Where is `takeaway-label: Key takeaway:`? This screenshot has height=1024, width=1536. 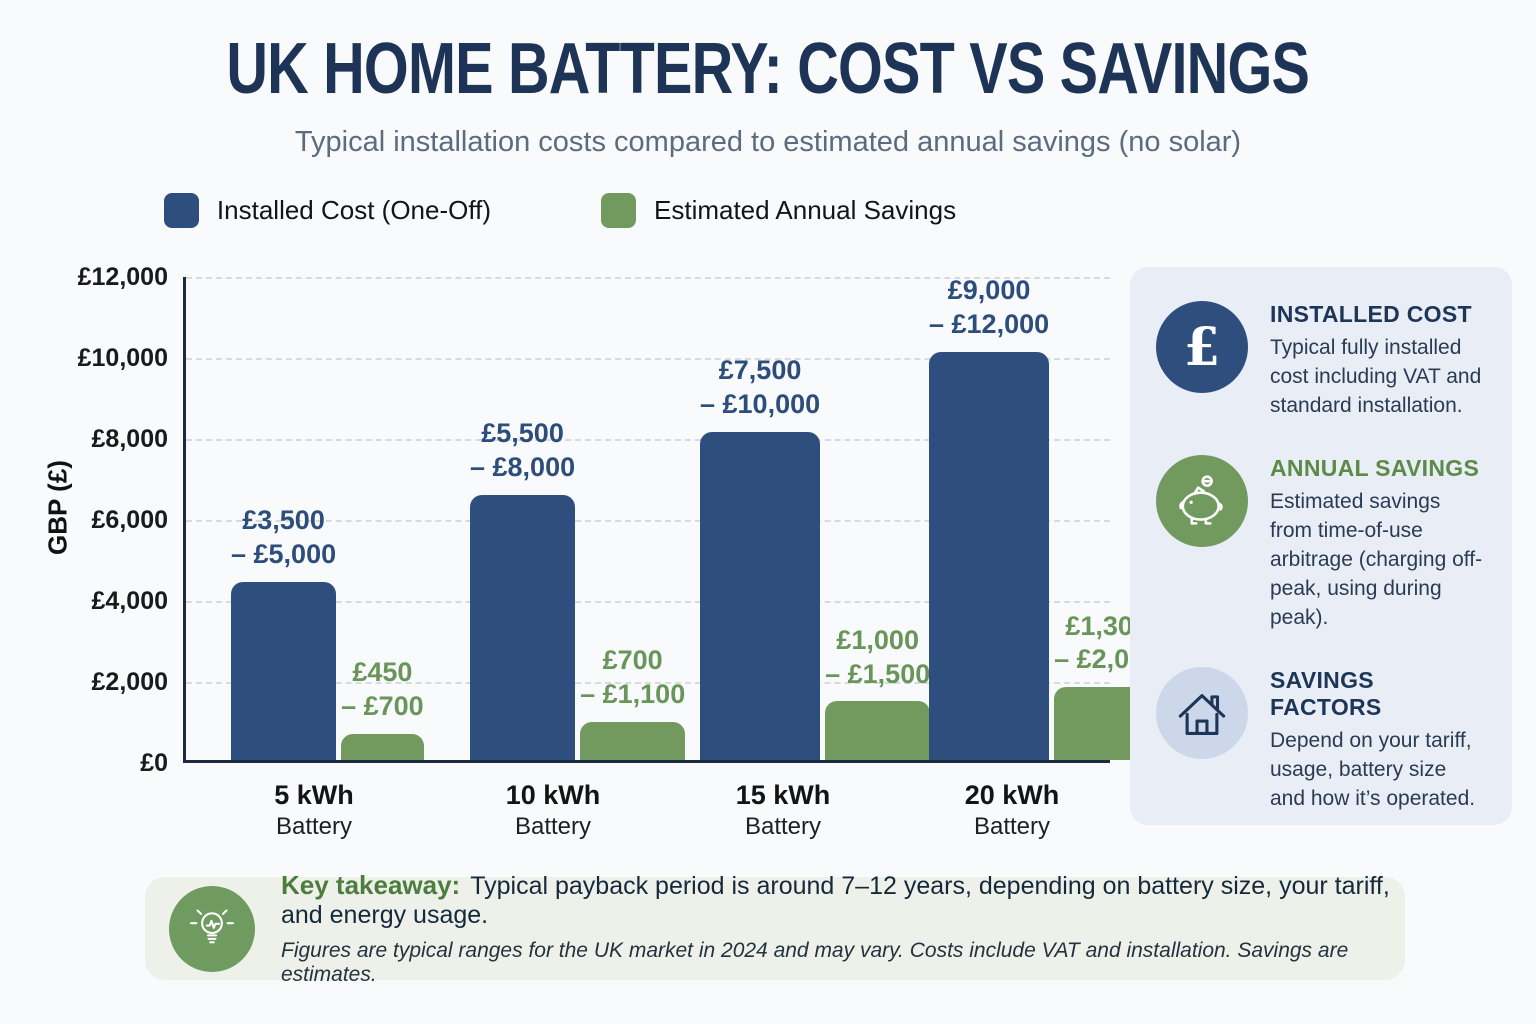
takeaway-label: Key takeaway: is located at coordinates (371, 885).